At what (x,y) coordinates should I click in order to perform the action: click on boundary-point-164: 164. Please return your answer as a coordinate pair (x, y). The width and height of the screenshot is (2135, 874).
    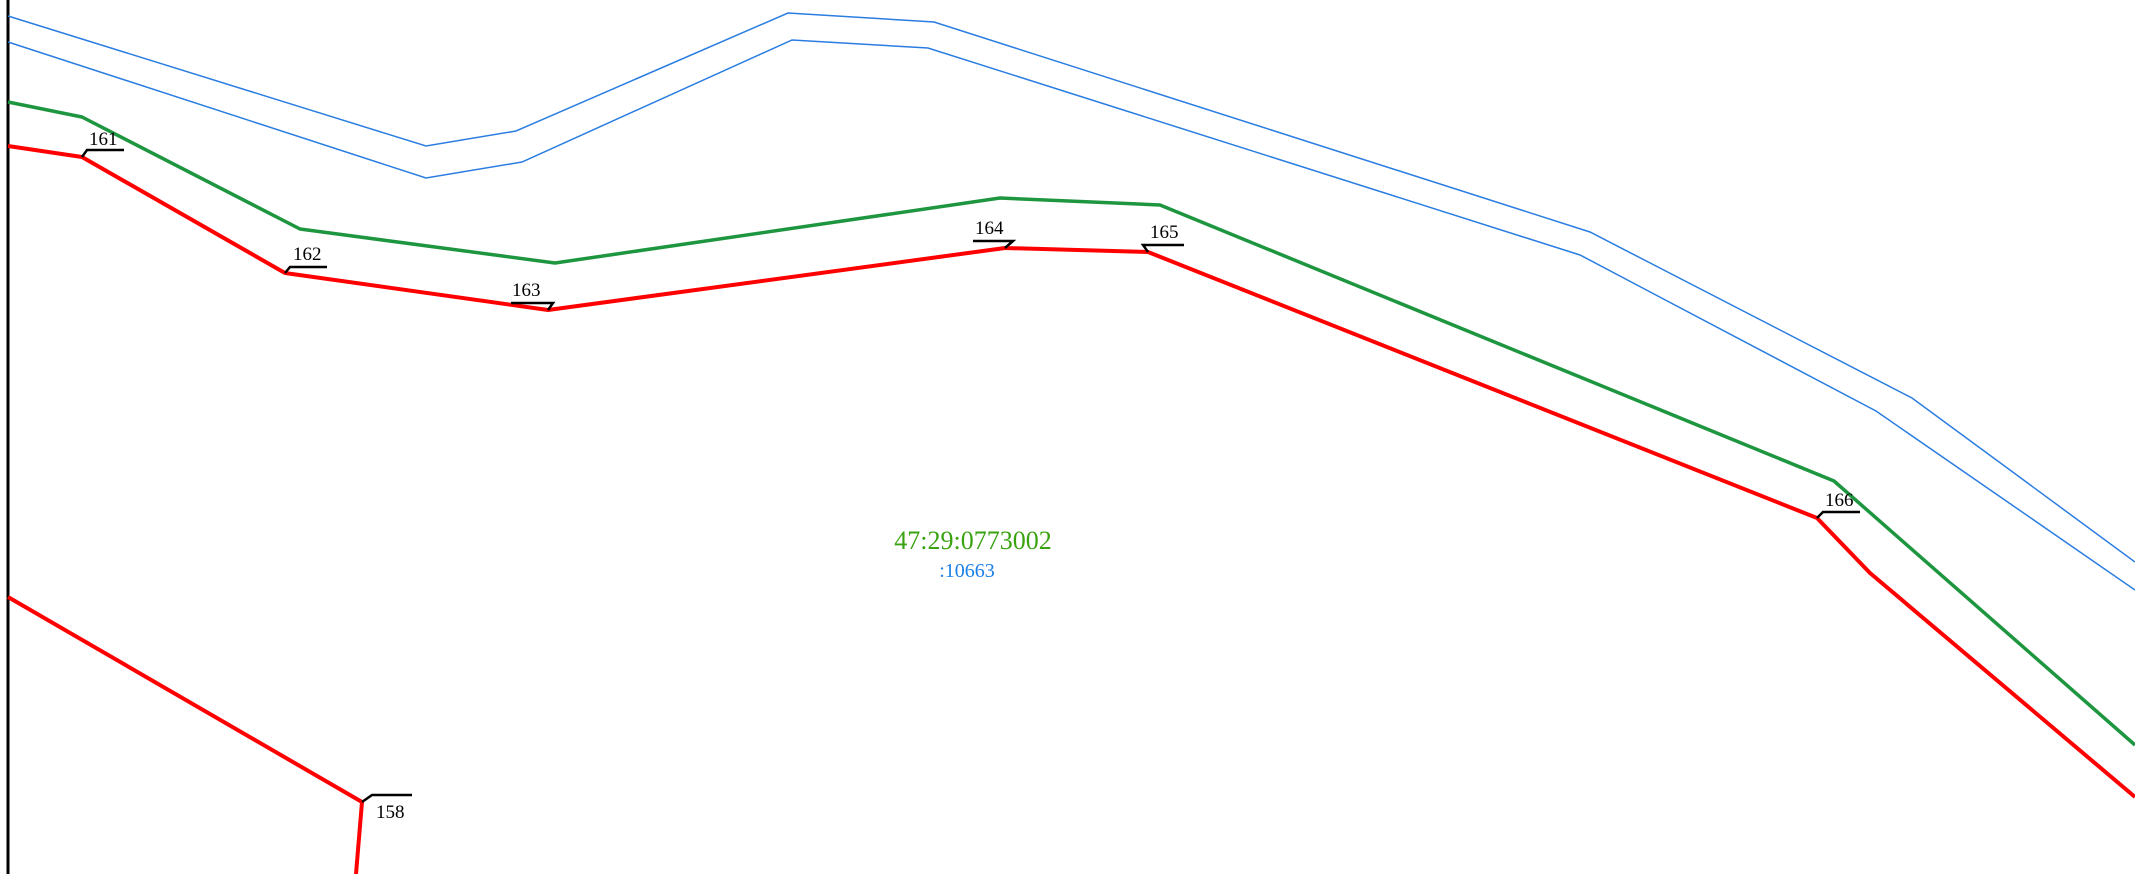
    Looking at the image, I should click on (995, 233).